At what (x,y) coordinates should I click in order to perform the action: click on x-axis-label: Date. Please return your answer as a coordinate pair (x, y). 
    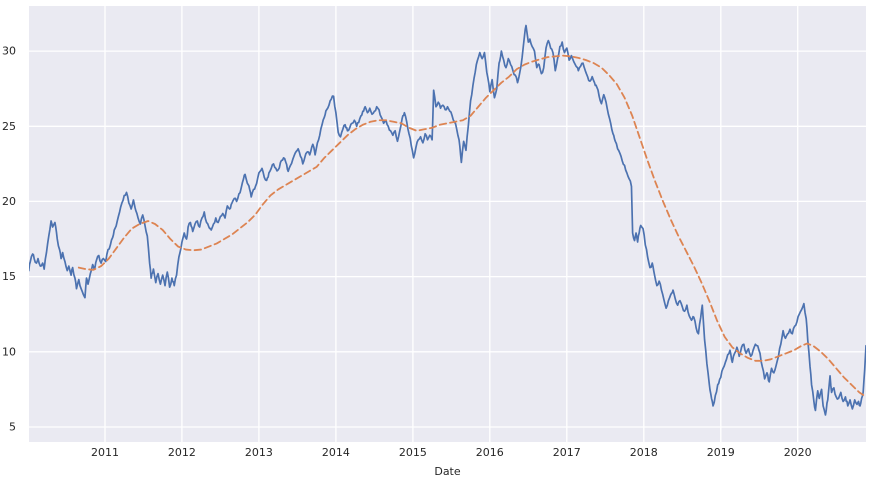
    Looking at the image, I should click on (447, 471).